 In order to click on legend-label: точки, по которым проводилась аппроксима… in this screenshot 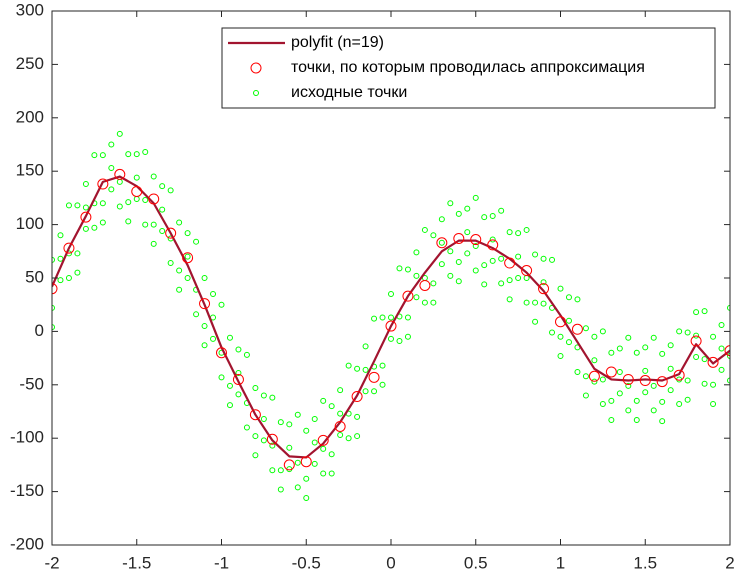, I will do `click(468, 67)`.